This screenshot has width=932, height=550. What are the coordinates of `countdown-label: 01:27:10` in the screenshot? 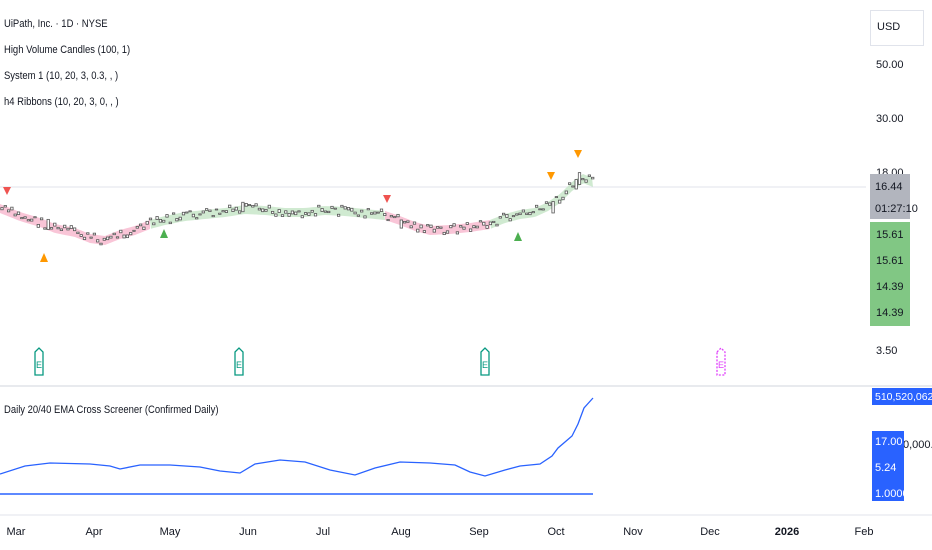 It's located at (896, 209).